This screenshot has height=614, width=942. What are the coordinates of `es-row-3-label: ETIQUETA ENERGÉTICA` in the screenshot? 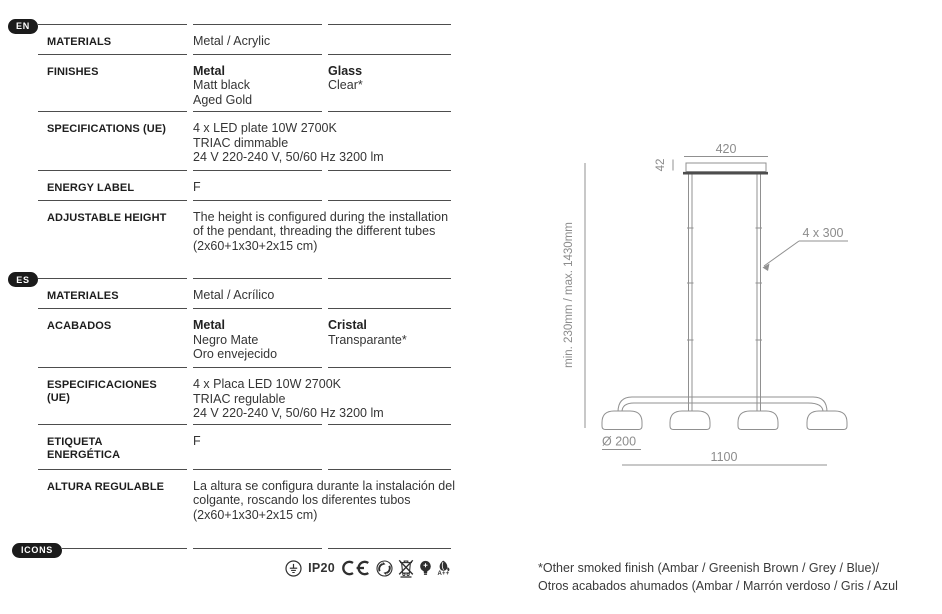 It's located at (84, 448).